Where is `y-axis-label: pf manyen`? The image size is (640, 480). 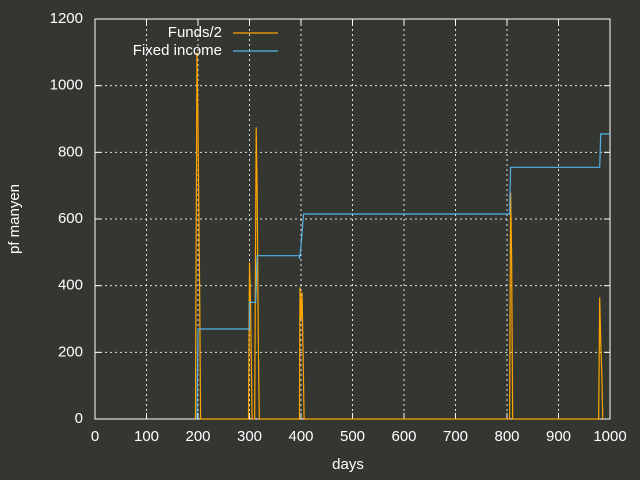
y-axis-label: pf manyen is located at coordinates (14, 219).